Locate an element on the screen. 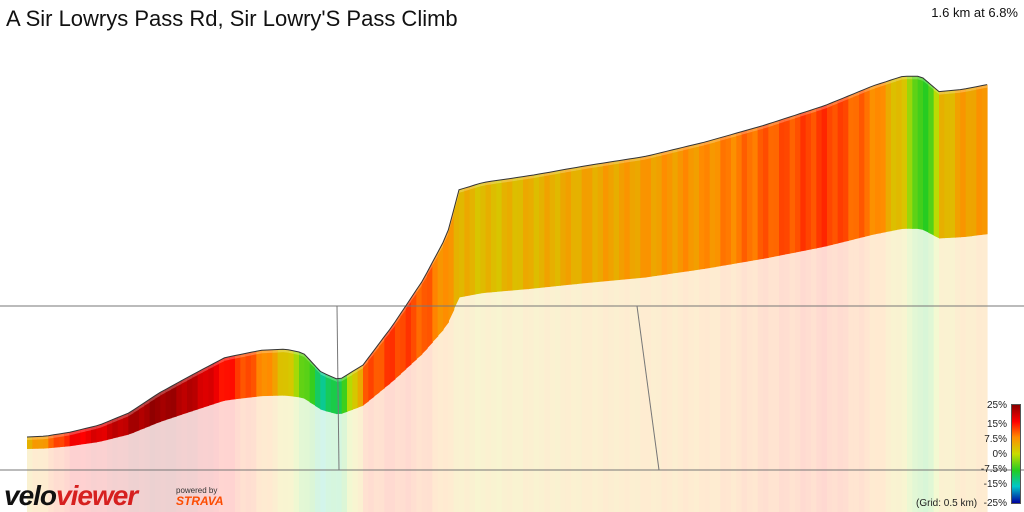  powered-by-text: powered by is located at coordinates (197, 490).